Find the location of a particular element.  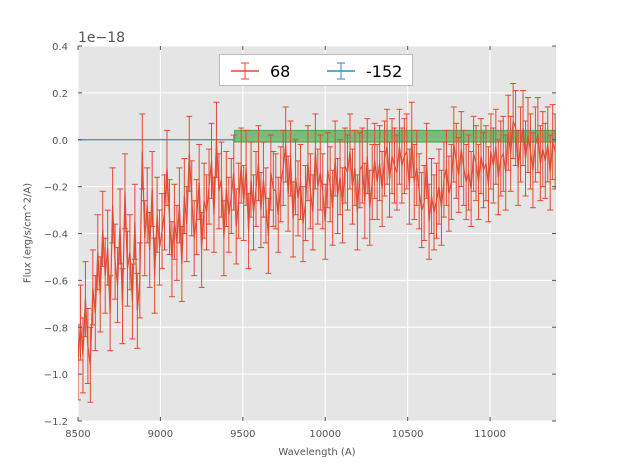

x-tick-label: 10500 is located at coordinates (408, 434).